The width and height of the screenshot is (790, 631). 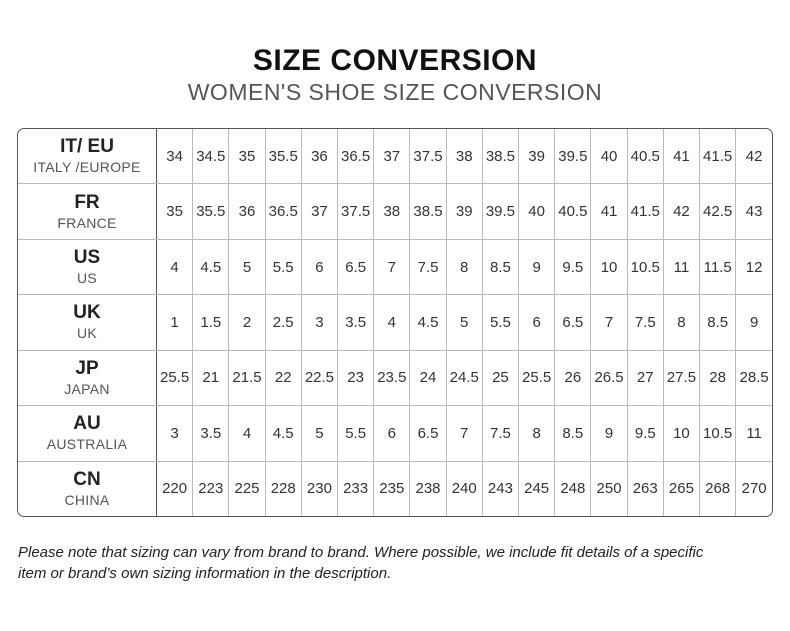 What do you see at coordinates (211, 378) in the screenshot?
I see `size-cell: 21` at bounding box center [211, 378].